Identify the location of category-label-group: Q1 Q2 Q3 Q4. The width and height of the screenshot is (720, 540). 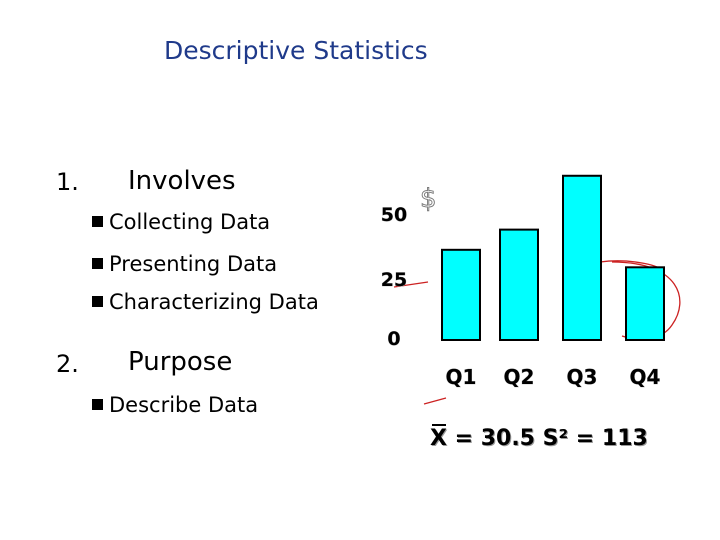
(553, 377).